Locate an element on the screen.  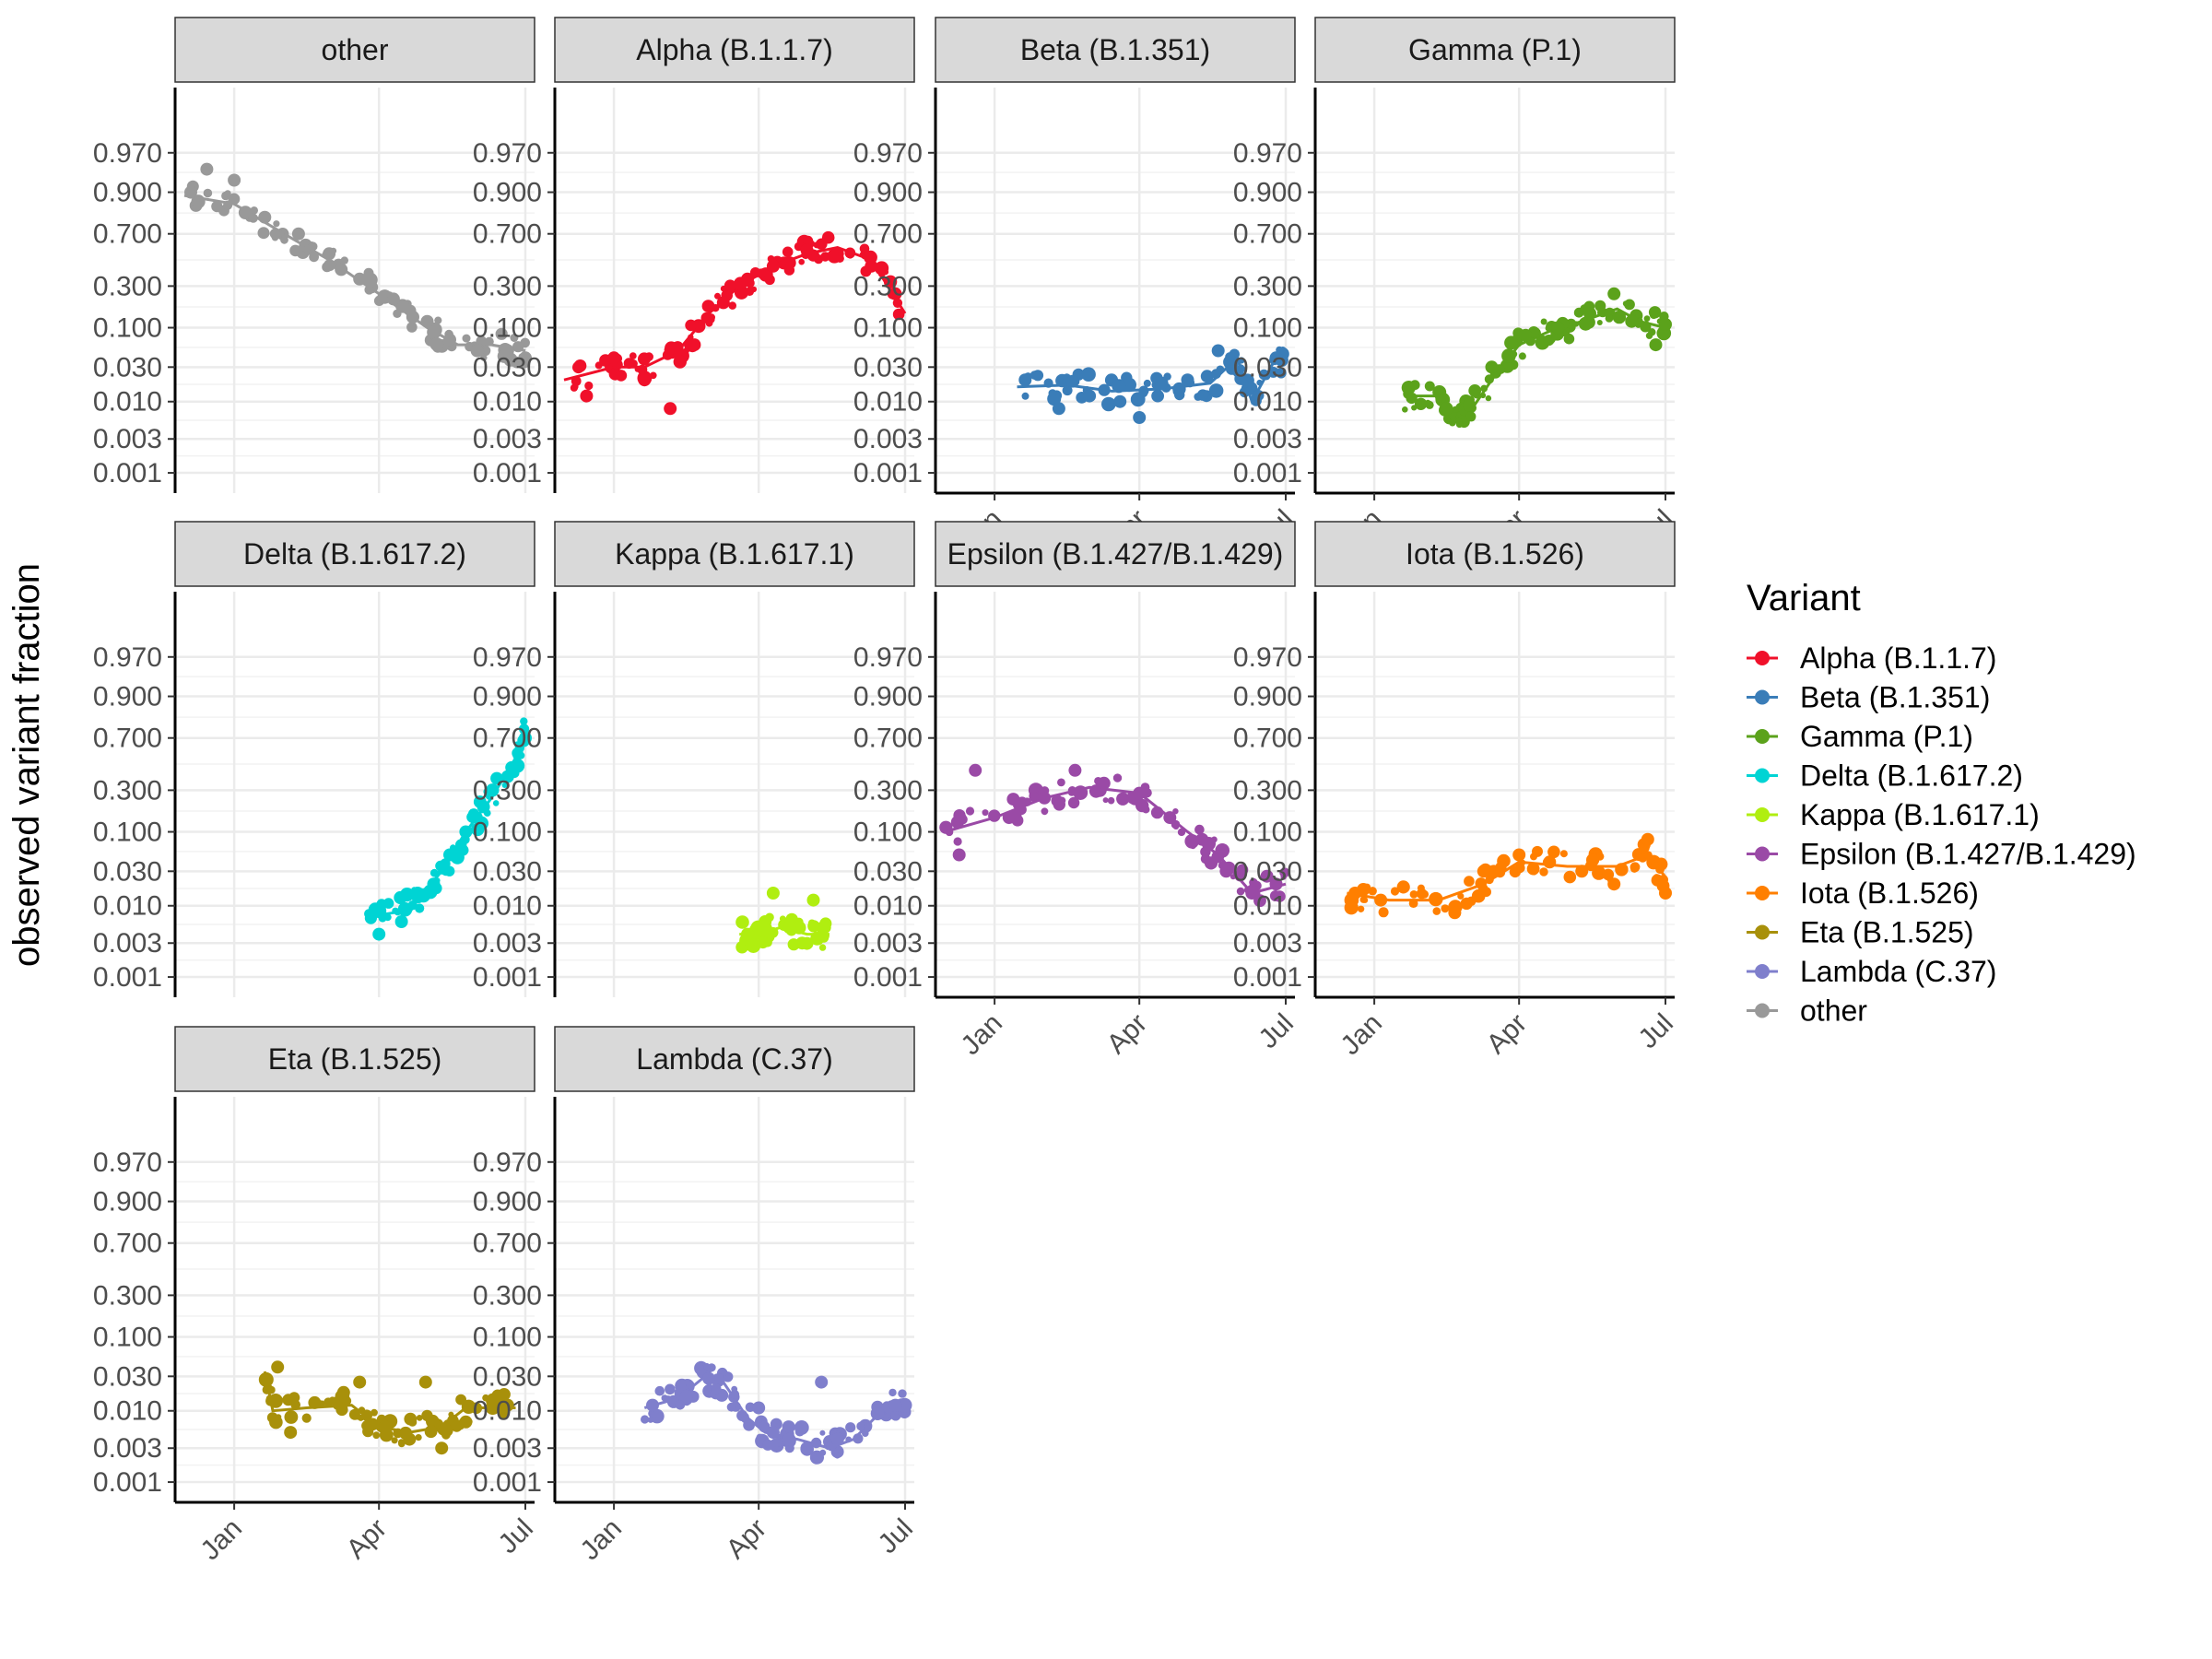
y-tick-label: 0.010 is located at coordinates (888, 402).